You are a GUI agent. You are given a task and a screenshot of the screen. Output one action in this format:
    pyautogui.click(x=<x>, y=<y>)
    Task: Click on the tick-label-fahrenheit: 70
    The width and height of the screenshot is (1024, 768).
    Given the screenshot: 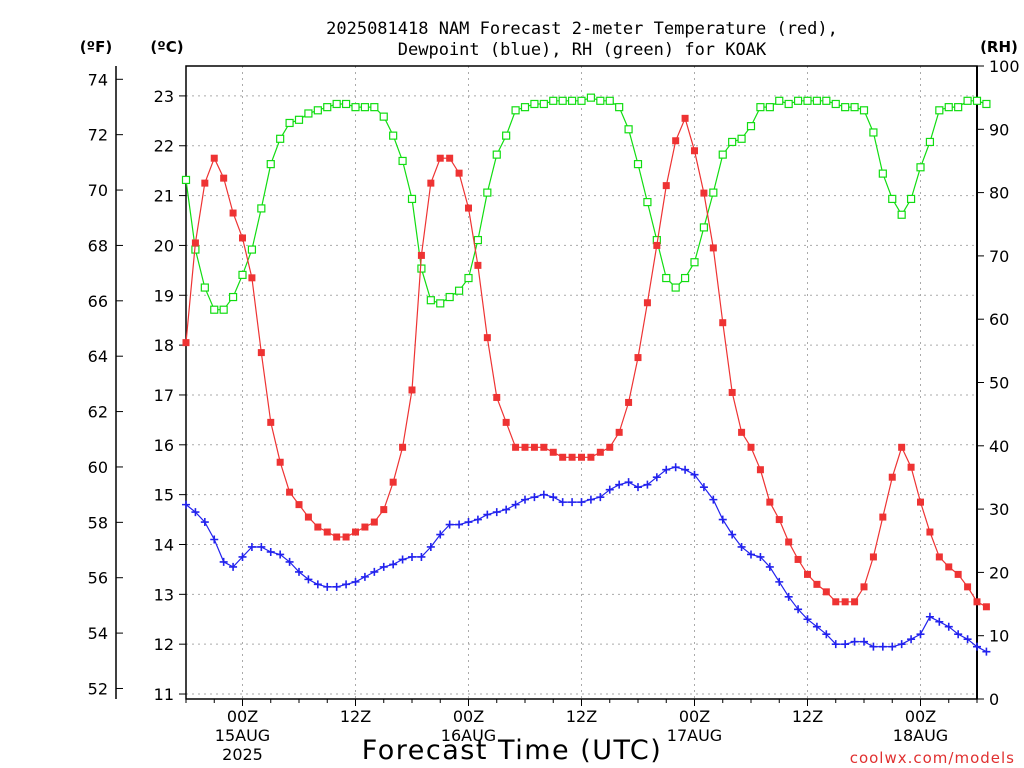 What is the action you would take?
    pyautogui.click(x=98, y=190)
    